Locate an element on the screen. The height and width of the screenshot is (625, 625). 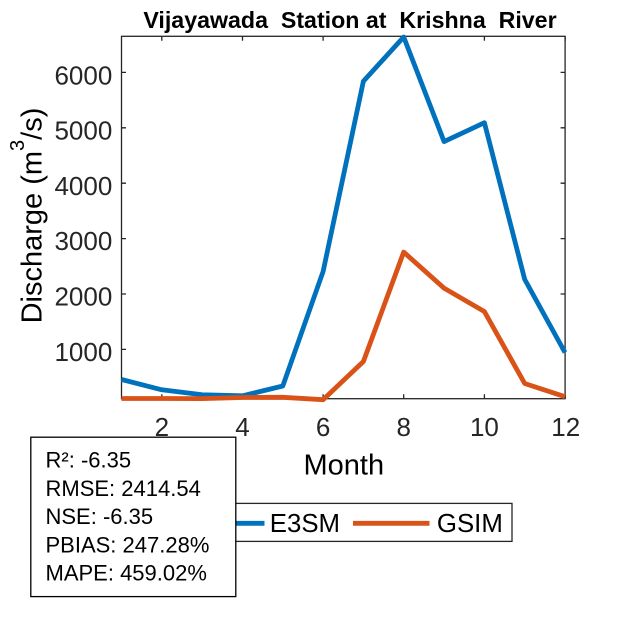
svg-text: PBIAS: 247.28% is located at coordinates (128, 544).